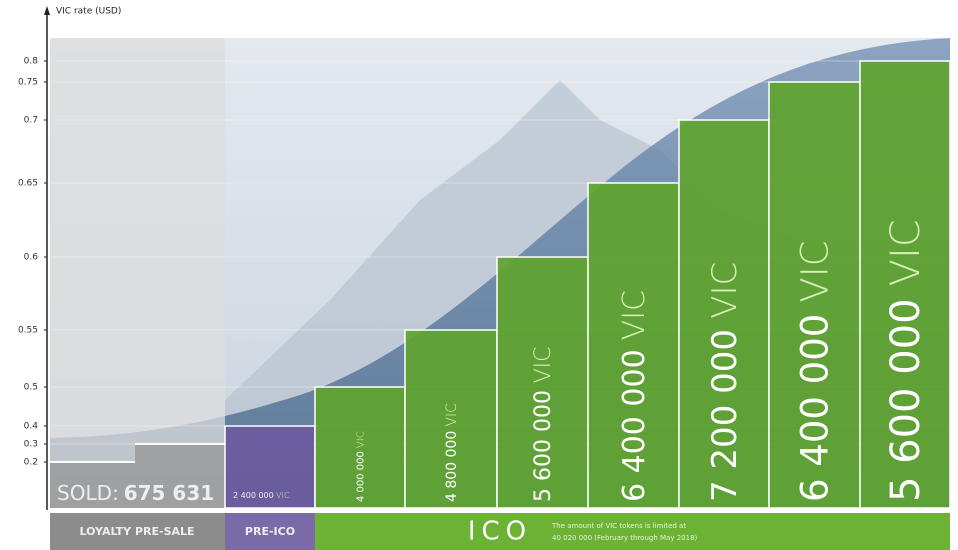 This screenshot has height=550, width=958. Describe the element at coordinates (47, 10) in the screenshot. I see `y-axis-arrow` at that location.